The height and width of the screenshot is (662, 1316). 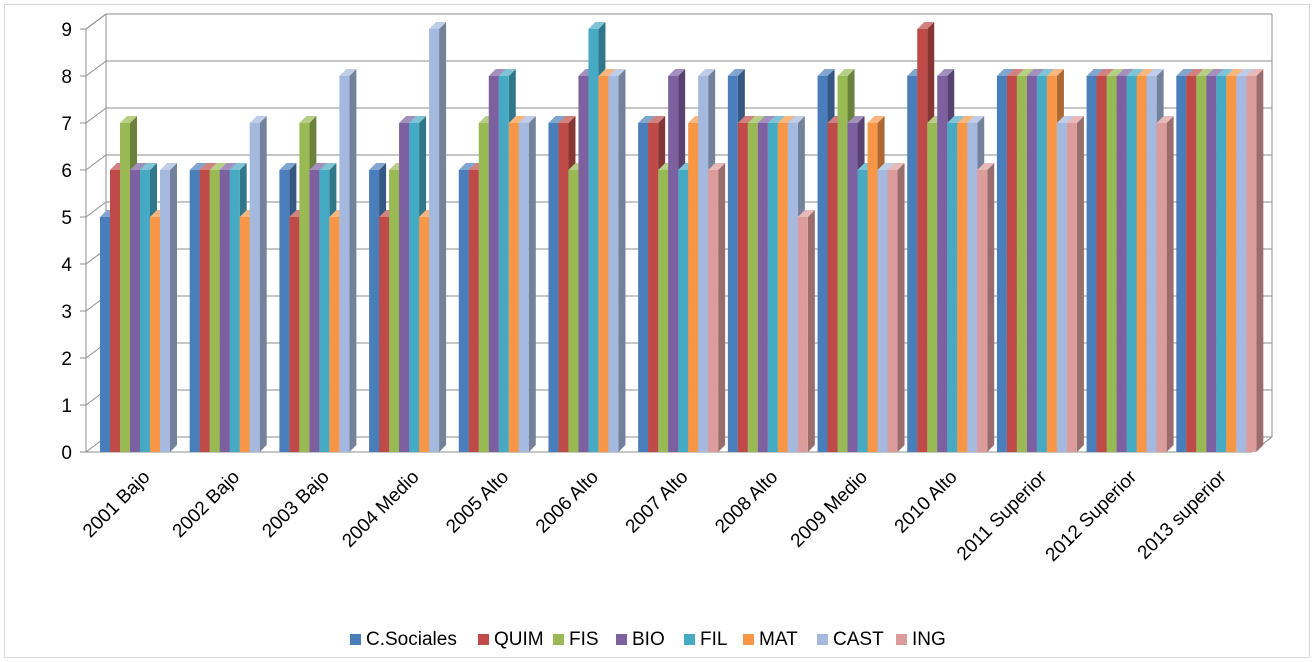 I want to click on legend-label: ING, so click(x=929, y=639).